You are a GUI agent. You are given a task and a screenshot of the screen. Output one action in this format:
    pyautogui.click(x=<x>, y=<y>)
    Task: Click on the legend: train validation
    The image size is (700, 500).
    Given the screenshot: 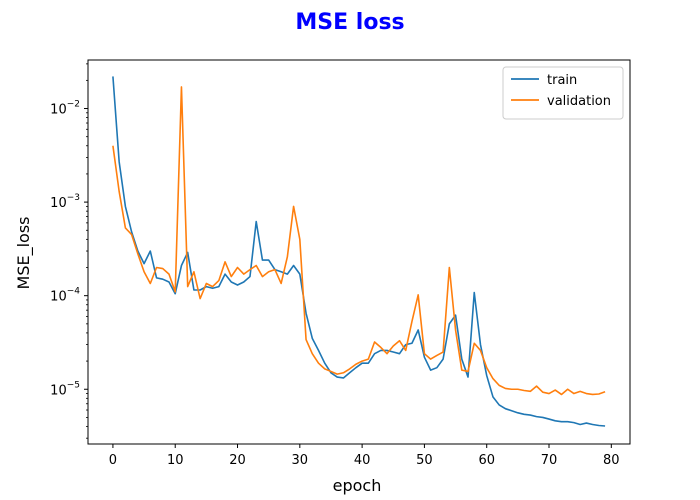 What is the action you would take?
    pyautogui.click(x=563, y=93)
    